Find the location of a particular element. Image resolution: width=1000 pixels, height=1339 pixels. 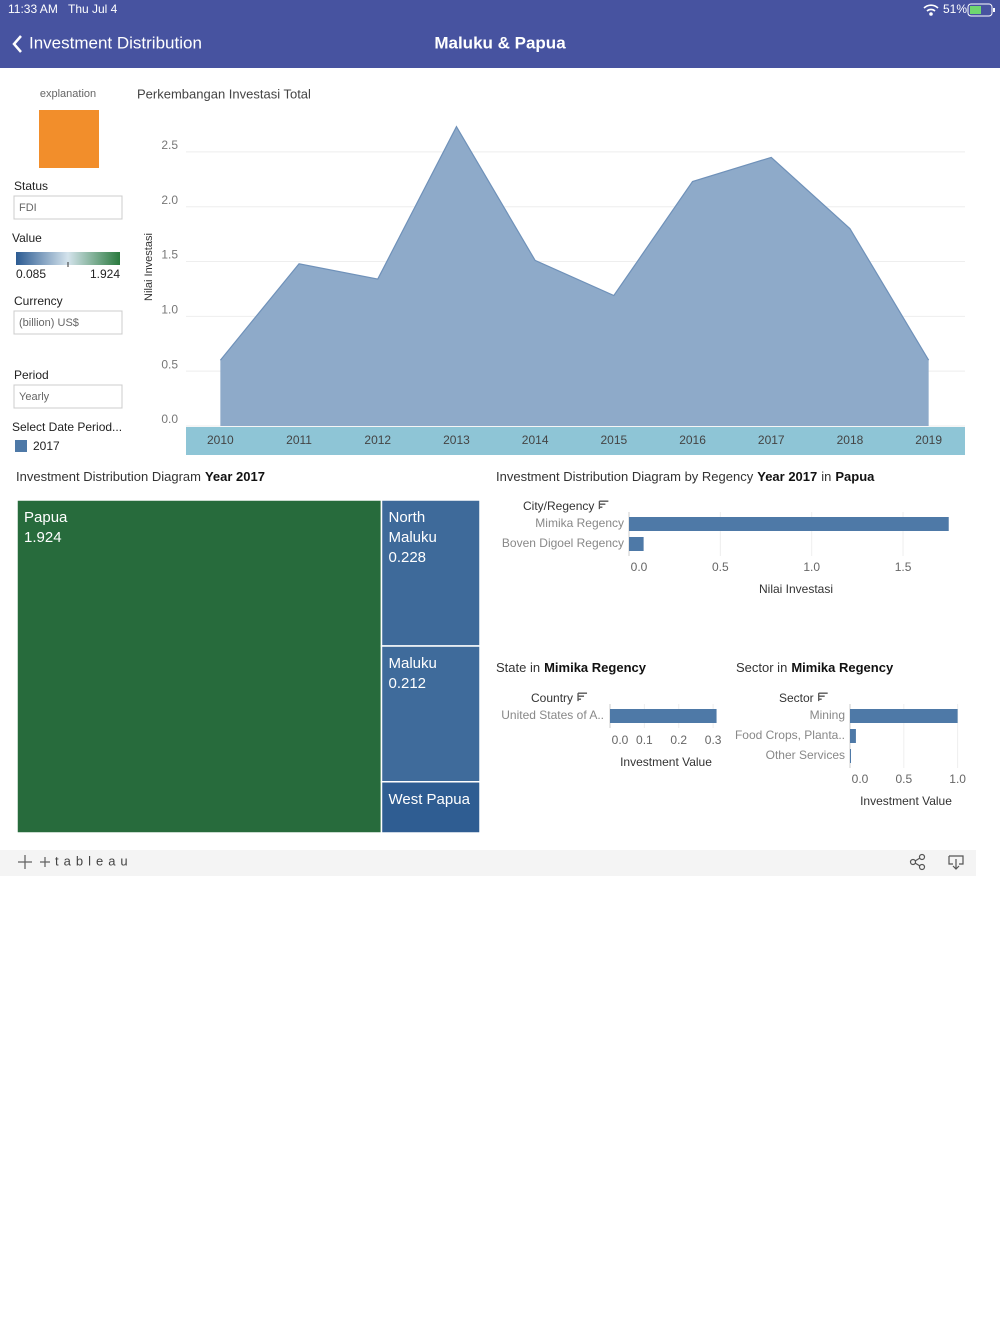

filter-label: Value is located at coordinates (27, 238).